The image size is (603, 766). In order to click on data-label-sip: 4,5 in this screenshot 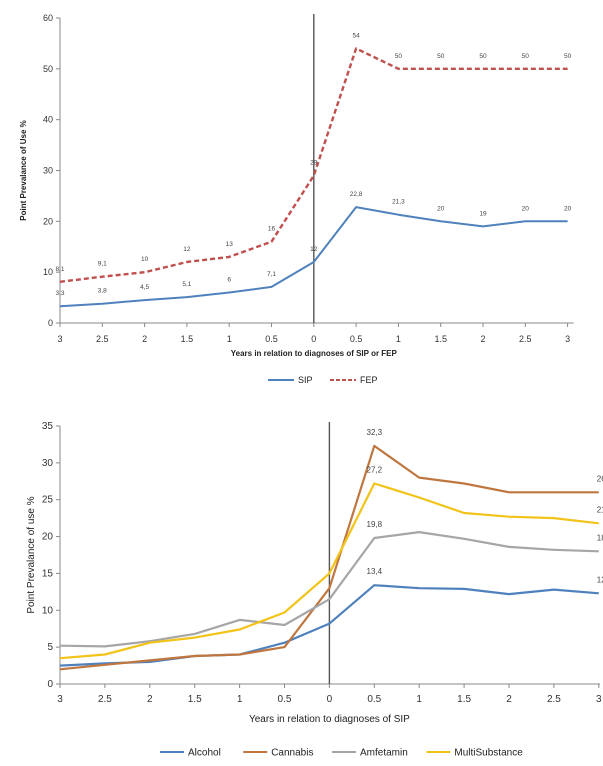, I will do `click(144, 287)`.